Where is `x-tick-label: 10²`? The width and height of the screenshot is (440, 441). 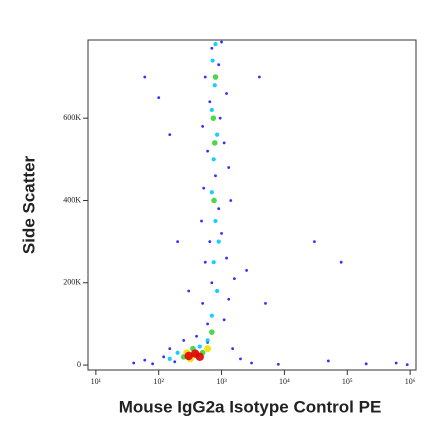 x-tick-label: 10² is located at coordinates (159, 381).